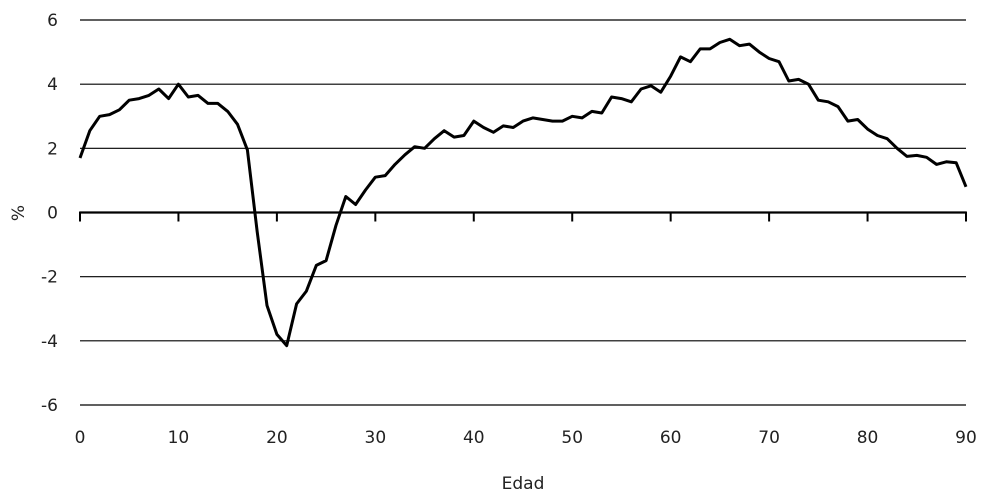 The image size is (982, 497). I want to click on y-tick-label: 6, so click(52, 21).